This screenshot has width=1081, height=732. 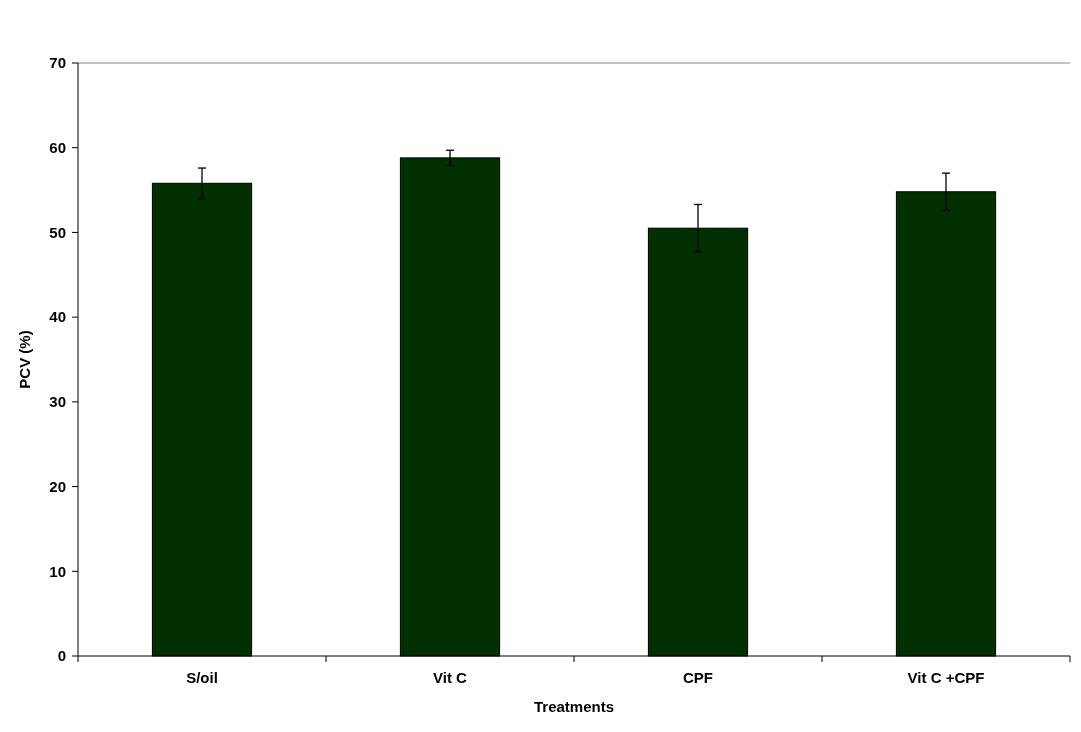 I want to click on y-tick-label: 40, so click(x=57, y=317).